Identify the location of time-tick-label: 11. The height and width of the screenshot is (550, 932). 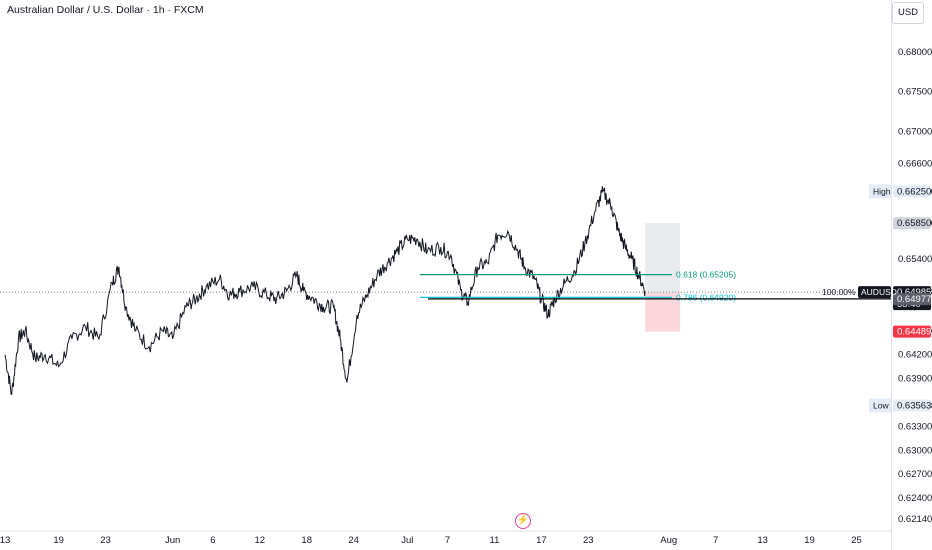
(494, 540).